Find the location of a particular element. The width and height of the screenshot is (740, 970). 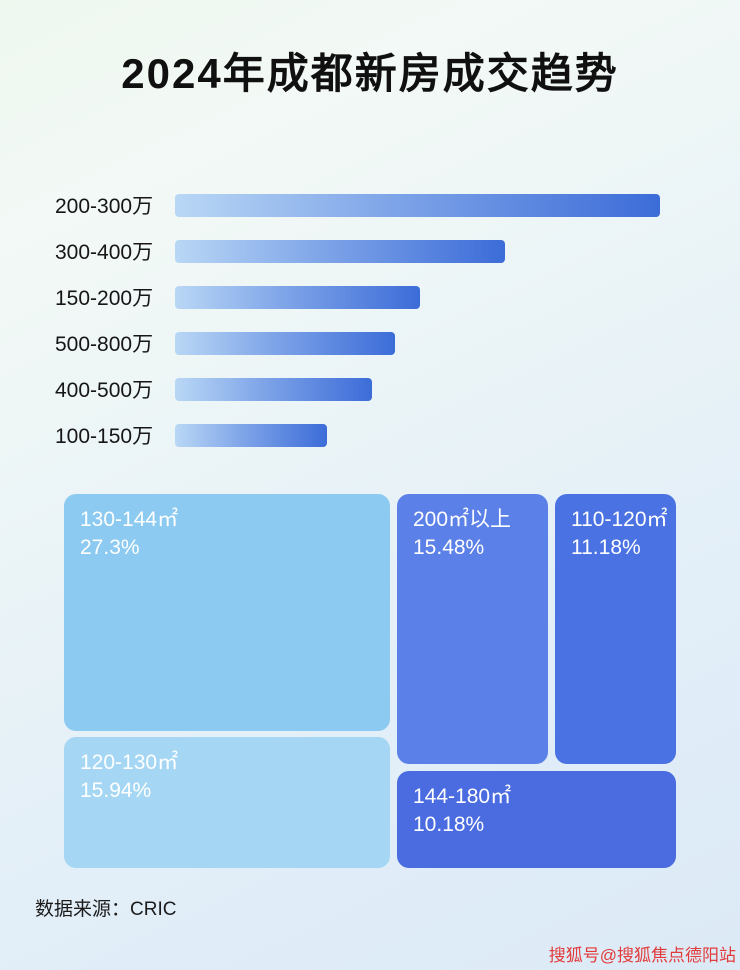

bar-category-label: 100-150万 is located at coordinates (104, 436).